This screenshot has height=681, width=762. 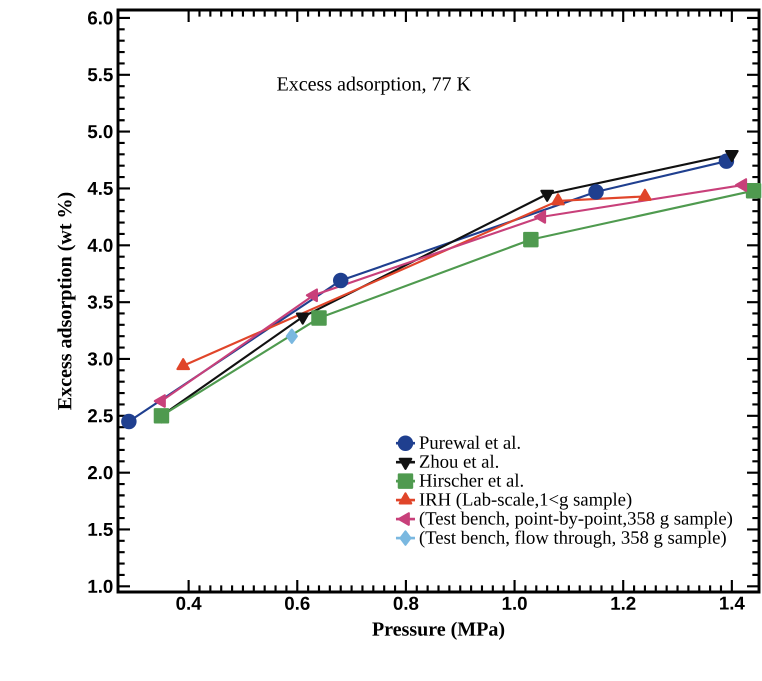 What do you see at coordinates (100, 529) in the screenshot?
I see `y-tick-label: 1.5` at bounding box center [100, 529].